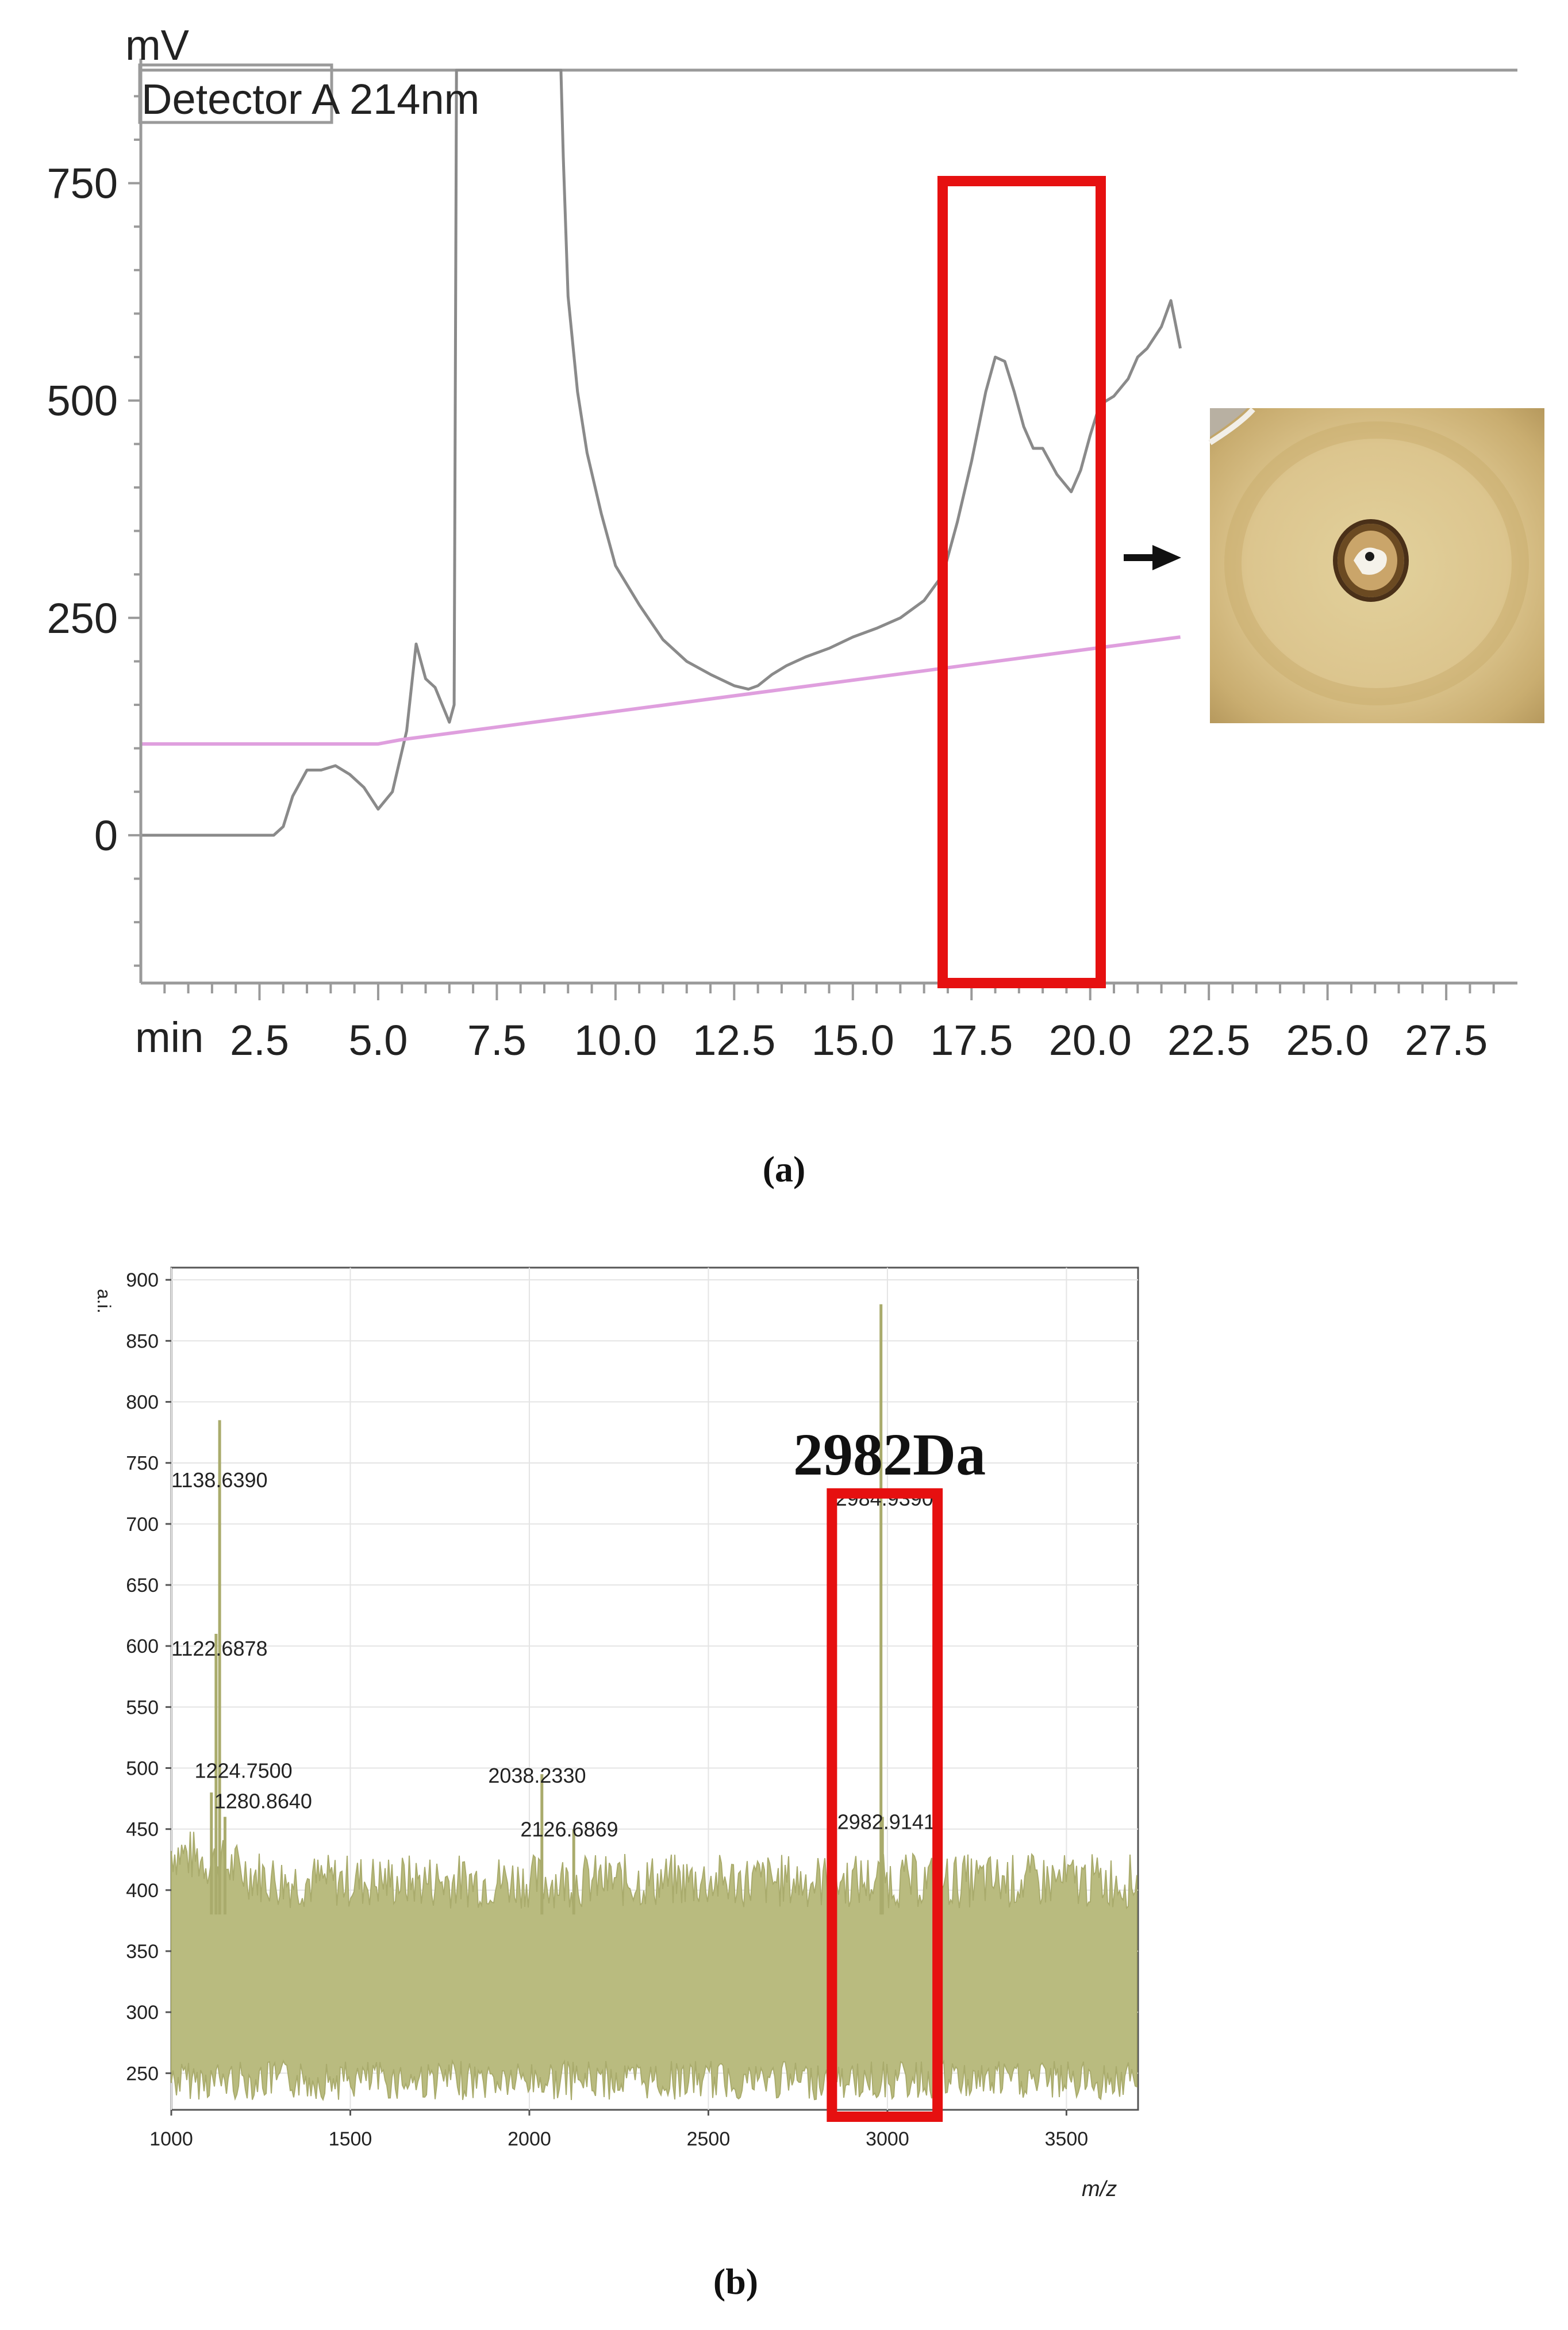  What do you see at coordinates (888, 2139) in the screenshot?
I see `x-tick-label: 3000` at bounding box center [888, 2139].